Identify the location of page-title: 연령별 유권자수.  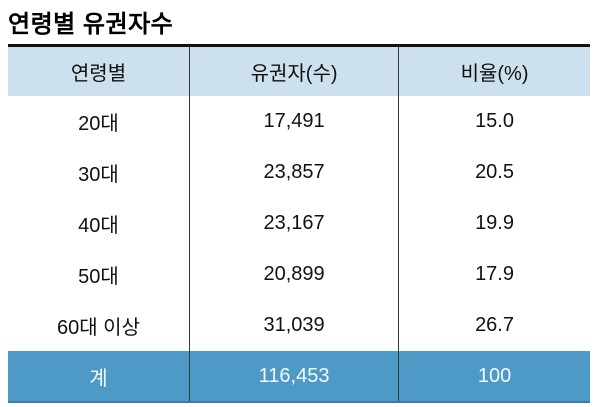
(91, 24).